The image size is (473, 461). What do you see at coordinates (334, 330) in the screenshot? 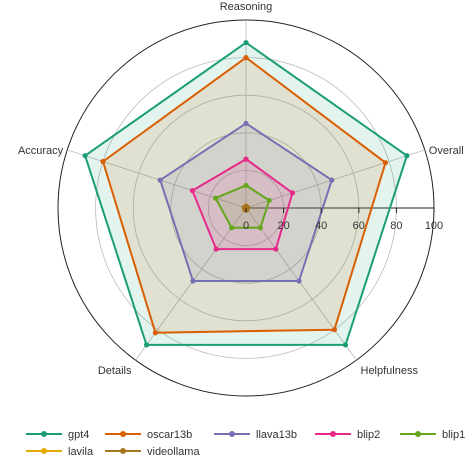
I see `point-oscar13b-helpfulness` at bounding box center [334, 330].